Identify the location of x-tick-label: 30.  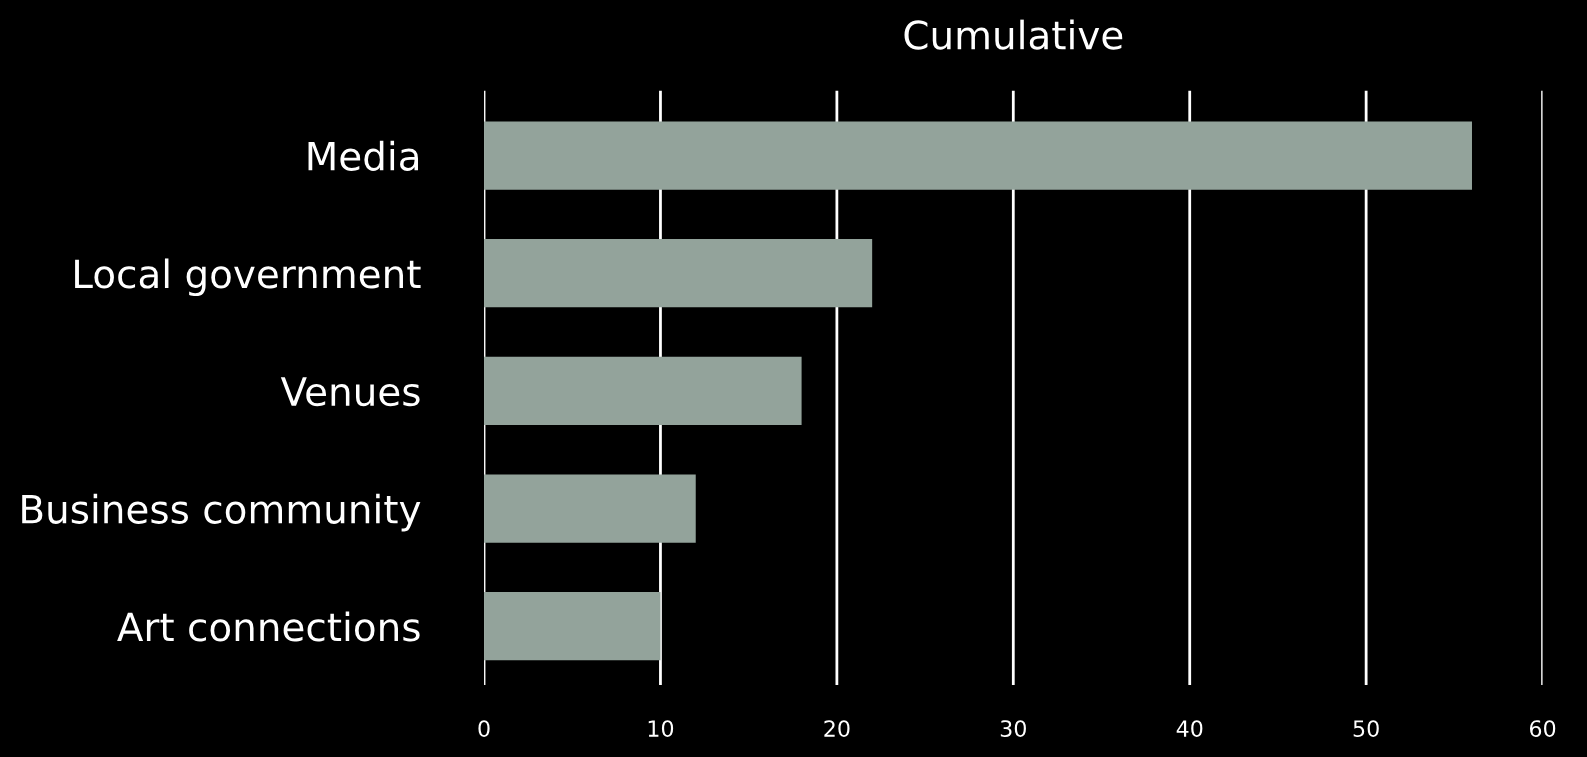
(1013, 729).